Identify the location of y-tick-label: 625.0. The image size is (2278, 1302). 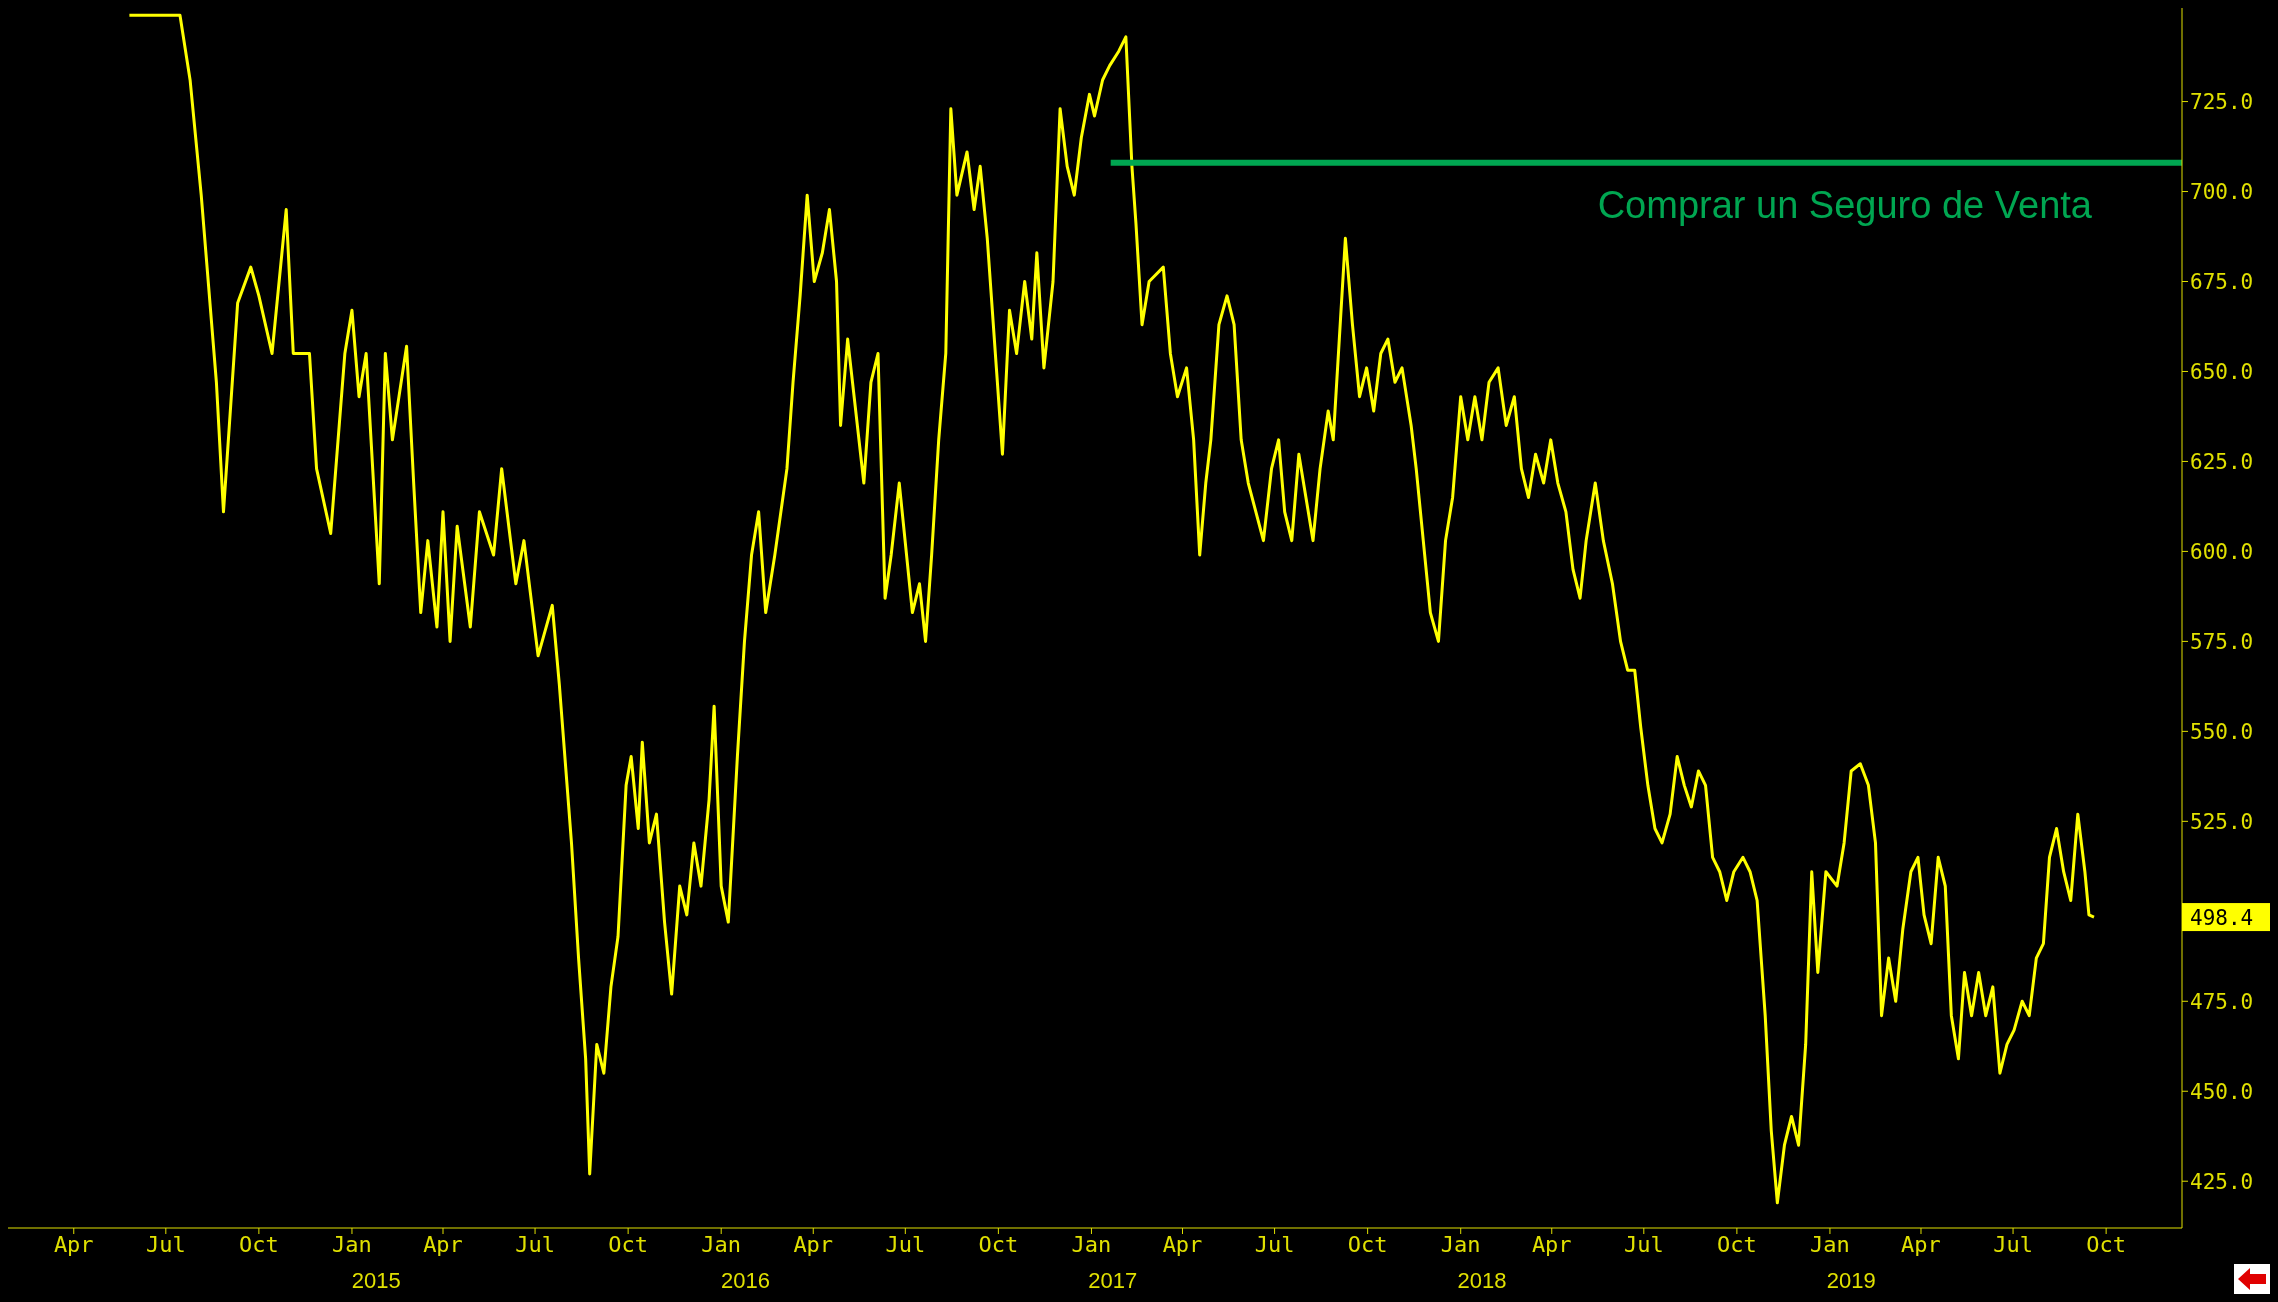
(2222, 461).